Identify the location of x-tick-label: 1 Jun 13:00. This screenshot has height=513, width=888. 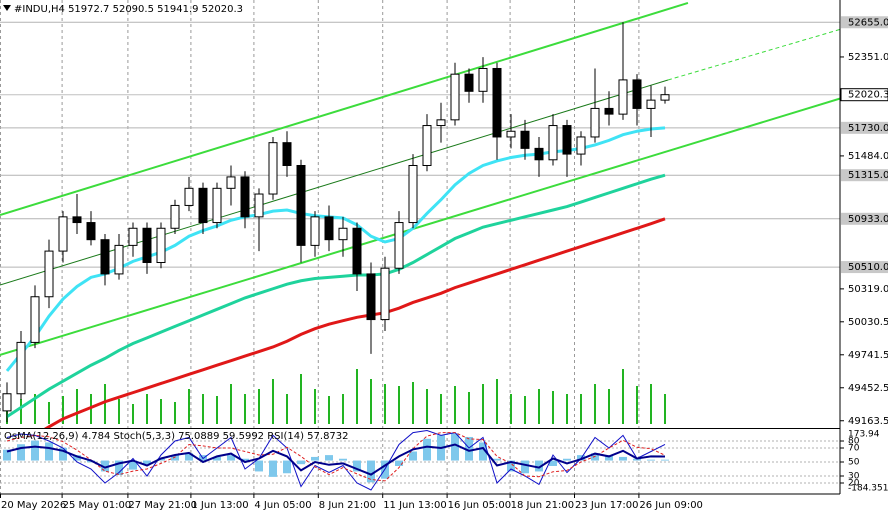
(219, 505).